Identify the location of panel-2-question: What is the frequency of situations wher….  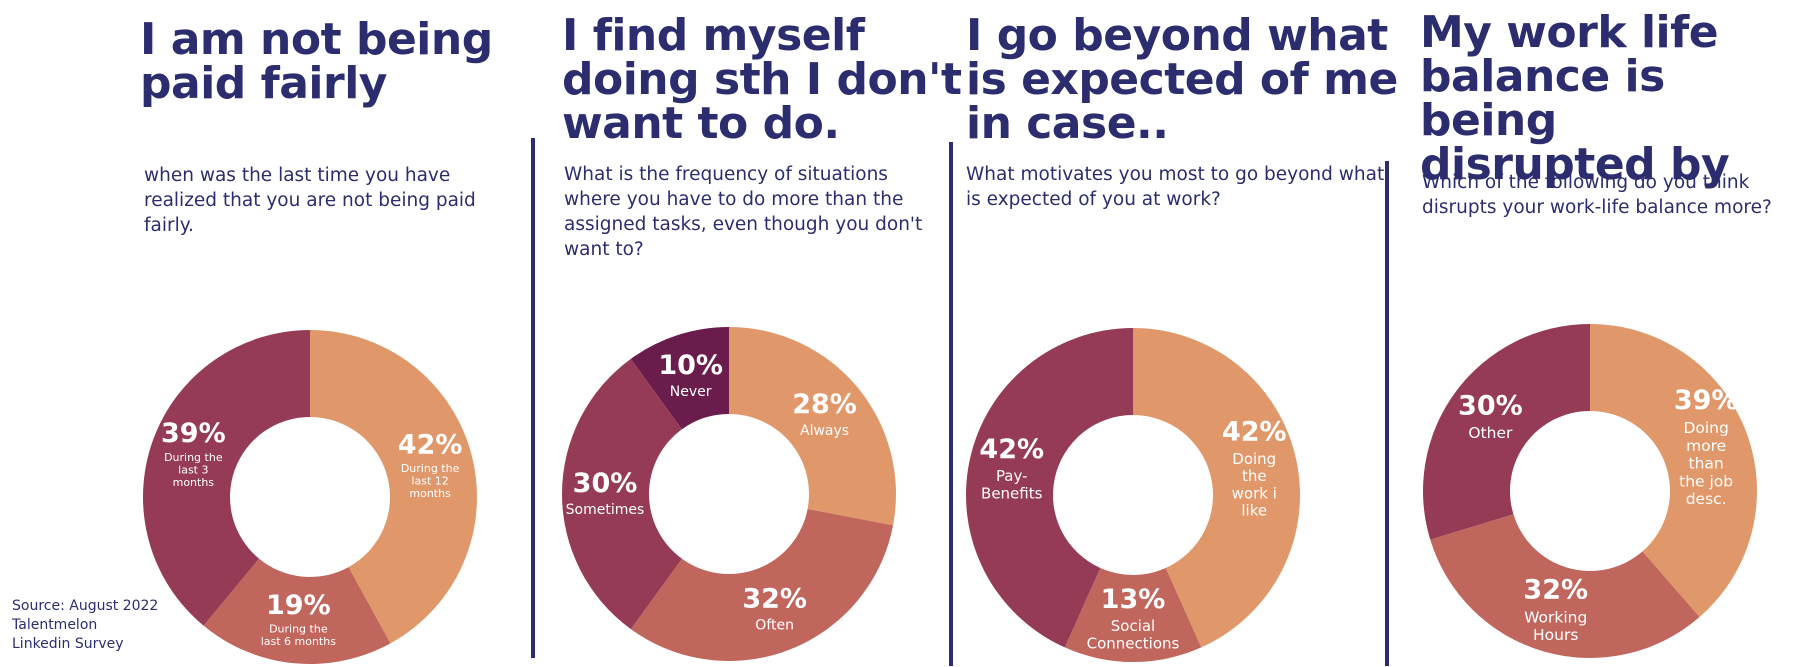
(743, 212).